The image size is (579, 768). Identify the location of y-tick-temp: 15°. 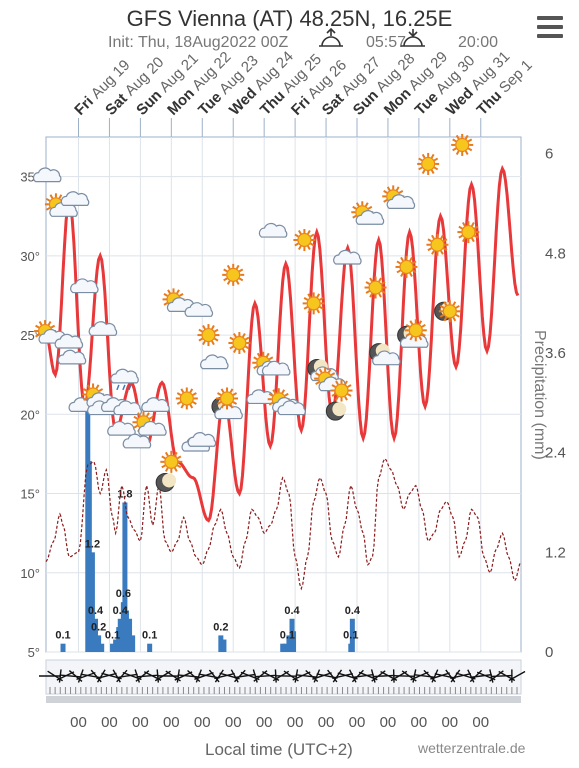
(30, 494).